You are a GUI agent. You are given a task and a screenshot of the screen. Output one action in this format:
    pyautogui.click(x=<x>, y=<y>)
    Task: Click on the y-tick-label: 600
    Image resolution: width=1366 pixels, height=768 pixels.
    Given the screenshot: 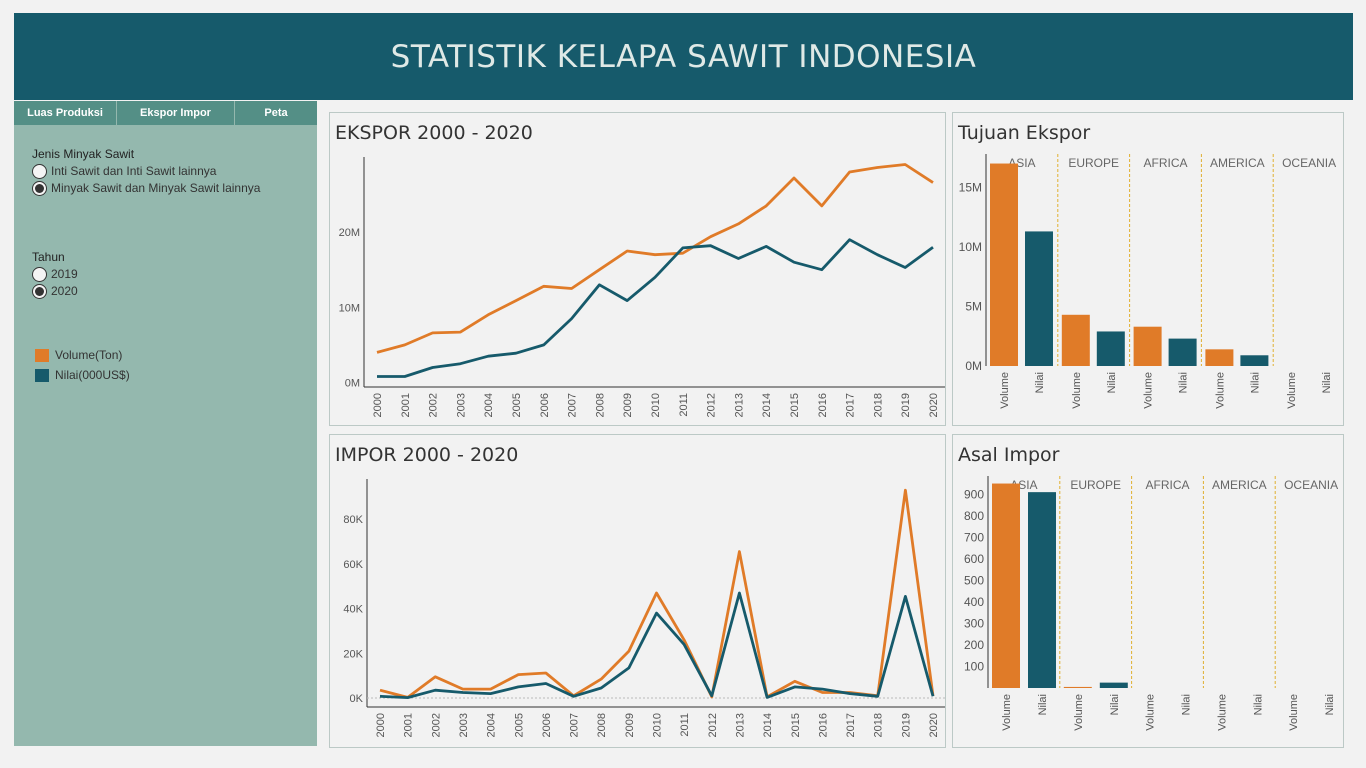 What is the action you would take?
    pyautogui.click(x=974, y=559)
    